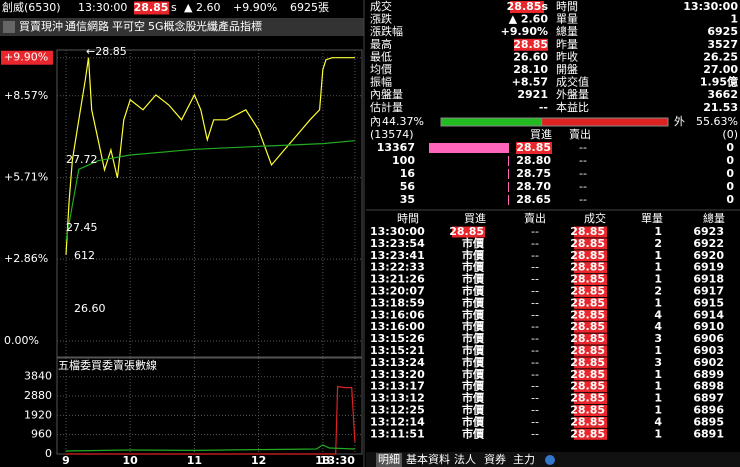  What do you see at coordinates (27, 57) in the screenshot?
I see `tick-highlight` at bounding box center [27, 57].